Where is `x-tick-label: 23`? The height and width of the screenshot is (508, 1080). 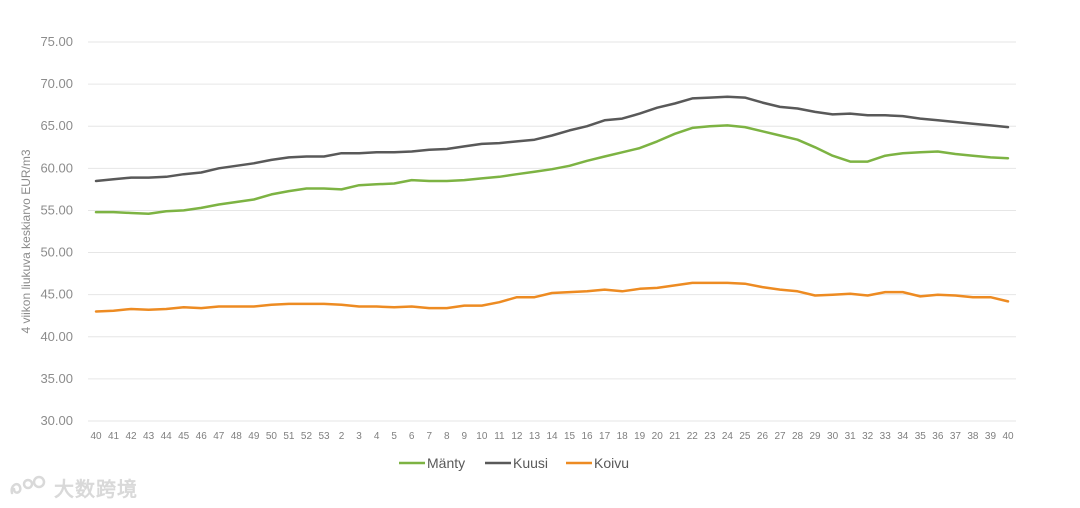 x-tick-label: 23 is located at coordinates (710, 436).